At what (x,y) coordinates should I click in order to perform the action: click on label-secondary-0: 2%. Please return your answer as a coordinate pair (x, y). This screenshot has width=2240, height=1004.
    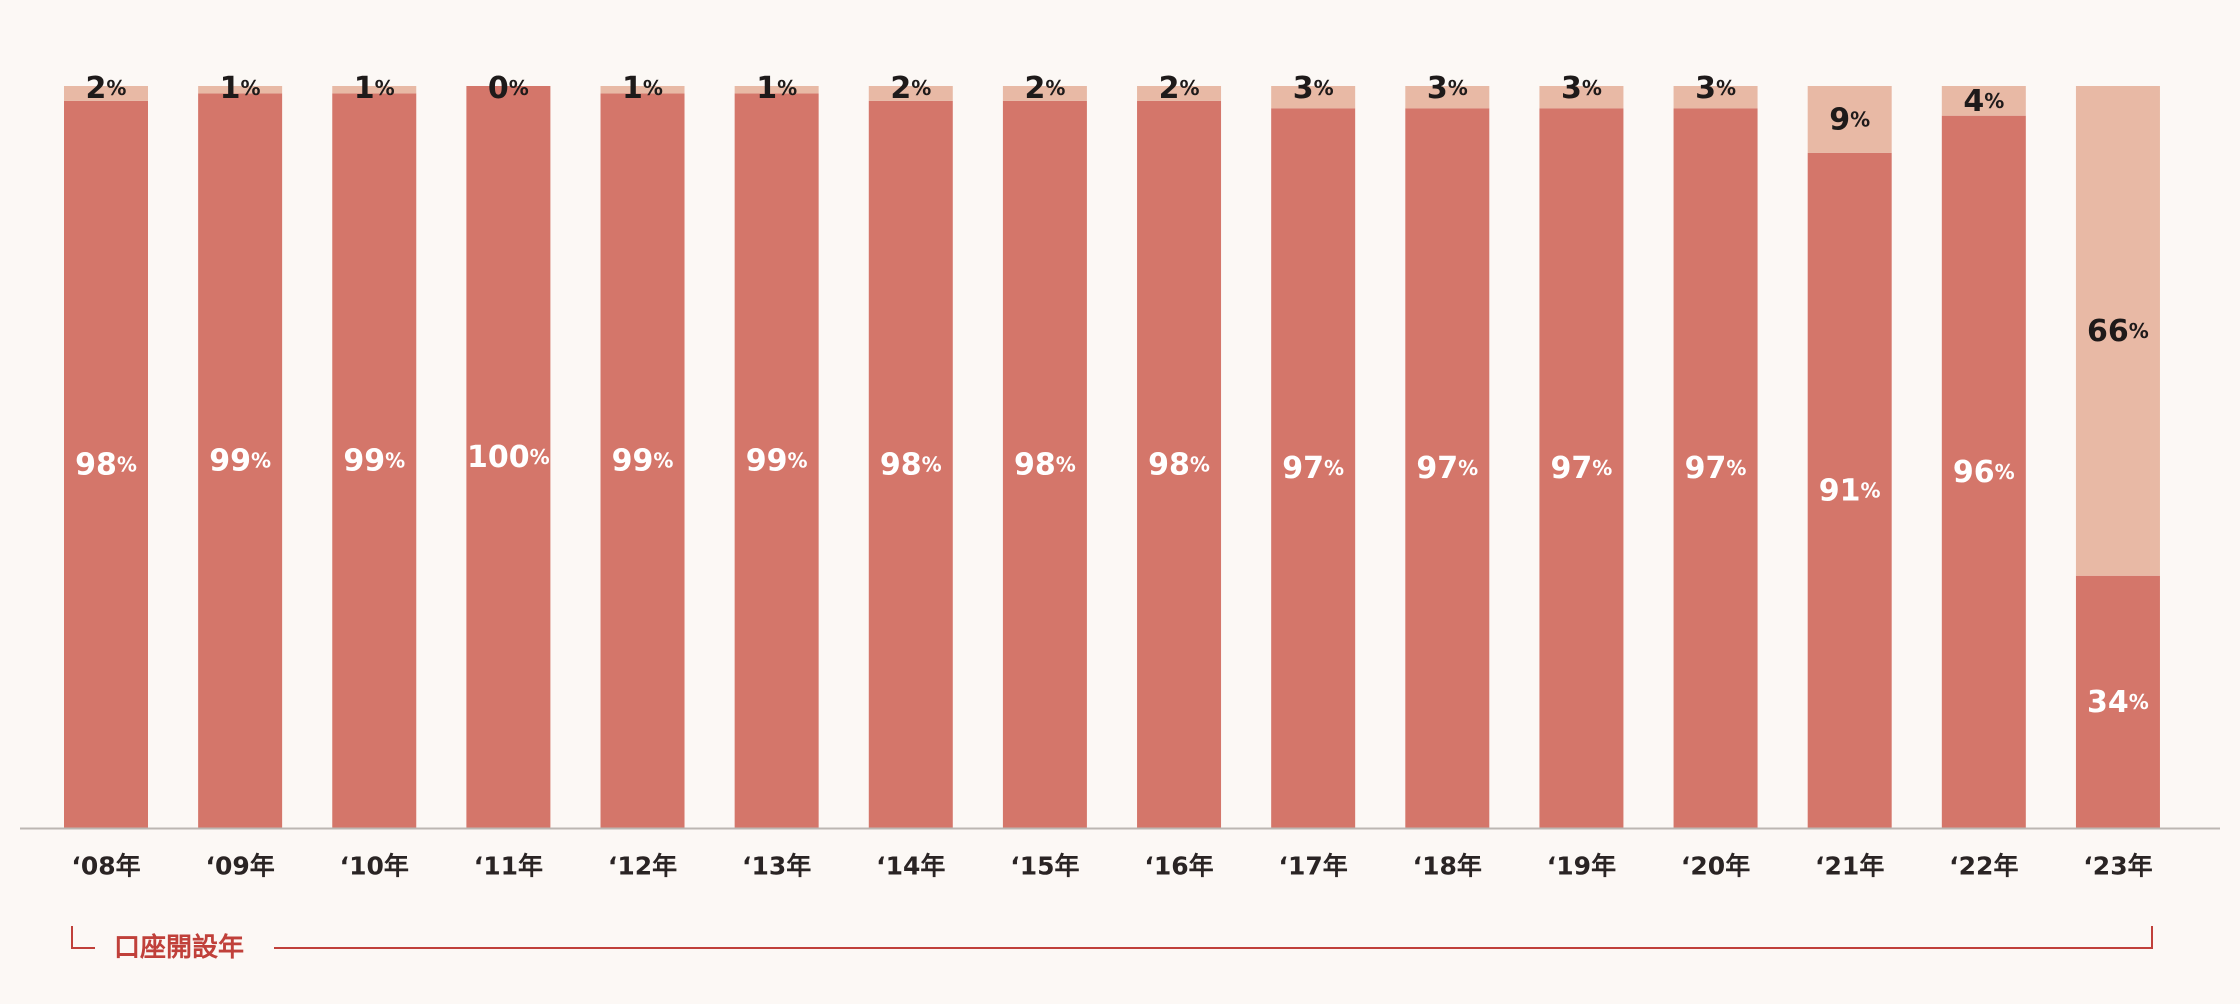
    Looking at the image, I should click on (106, 88).